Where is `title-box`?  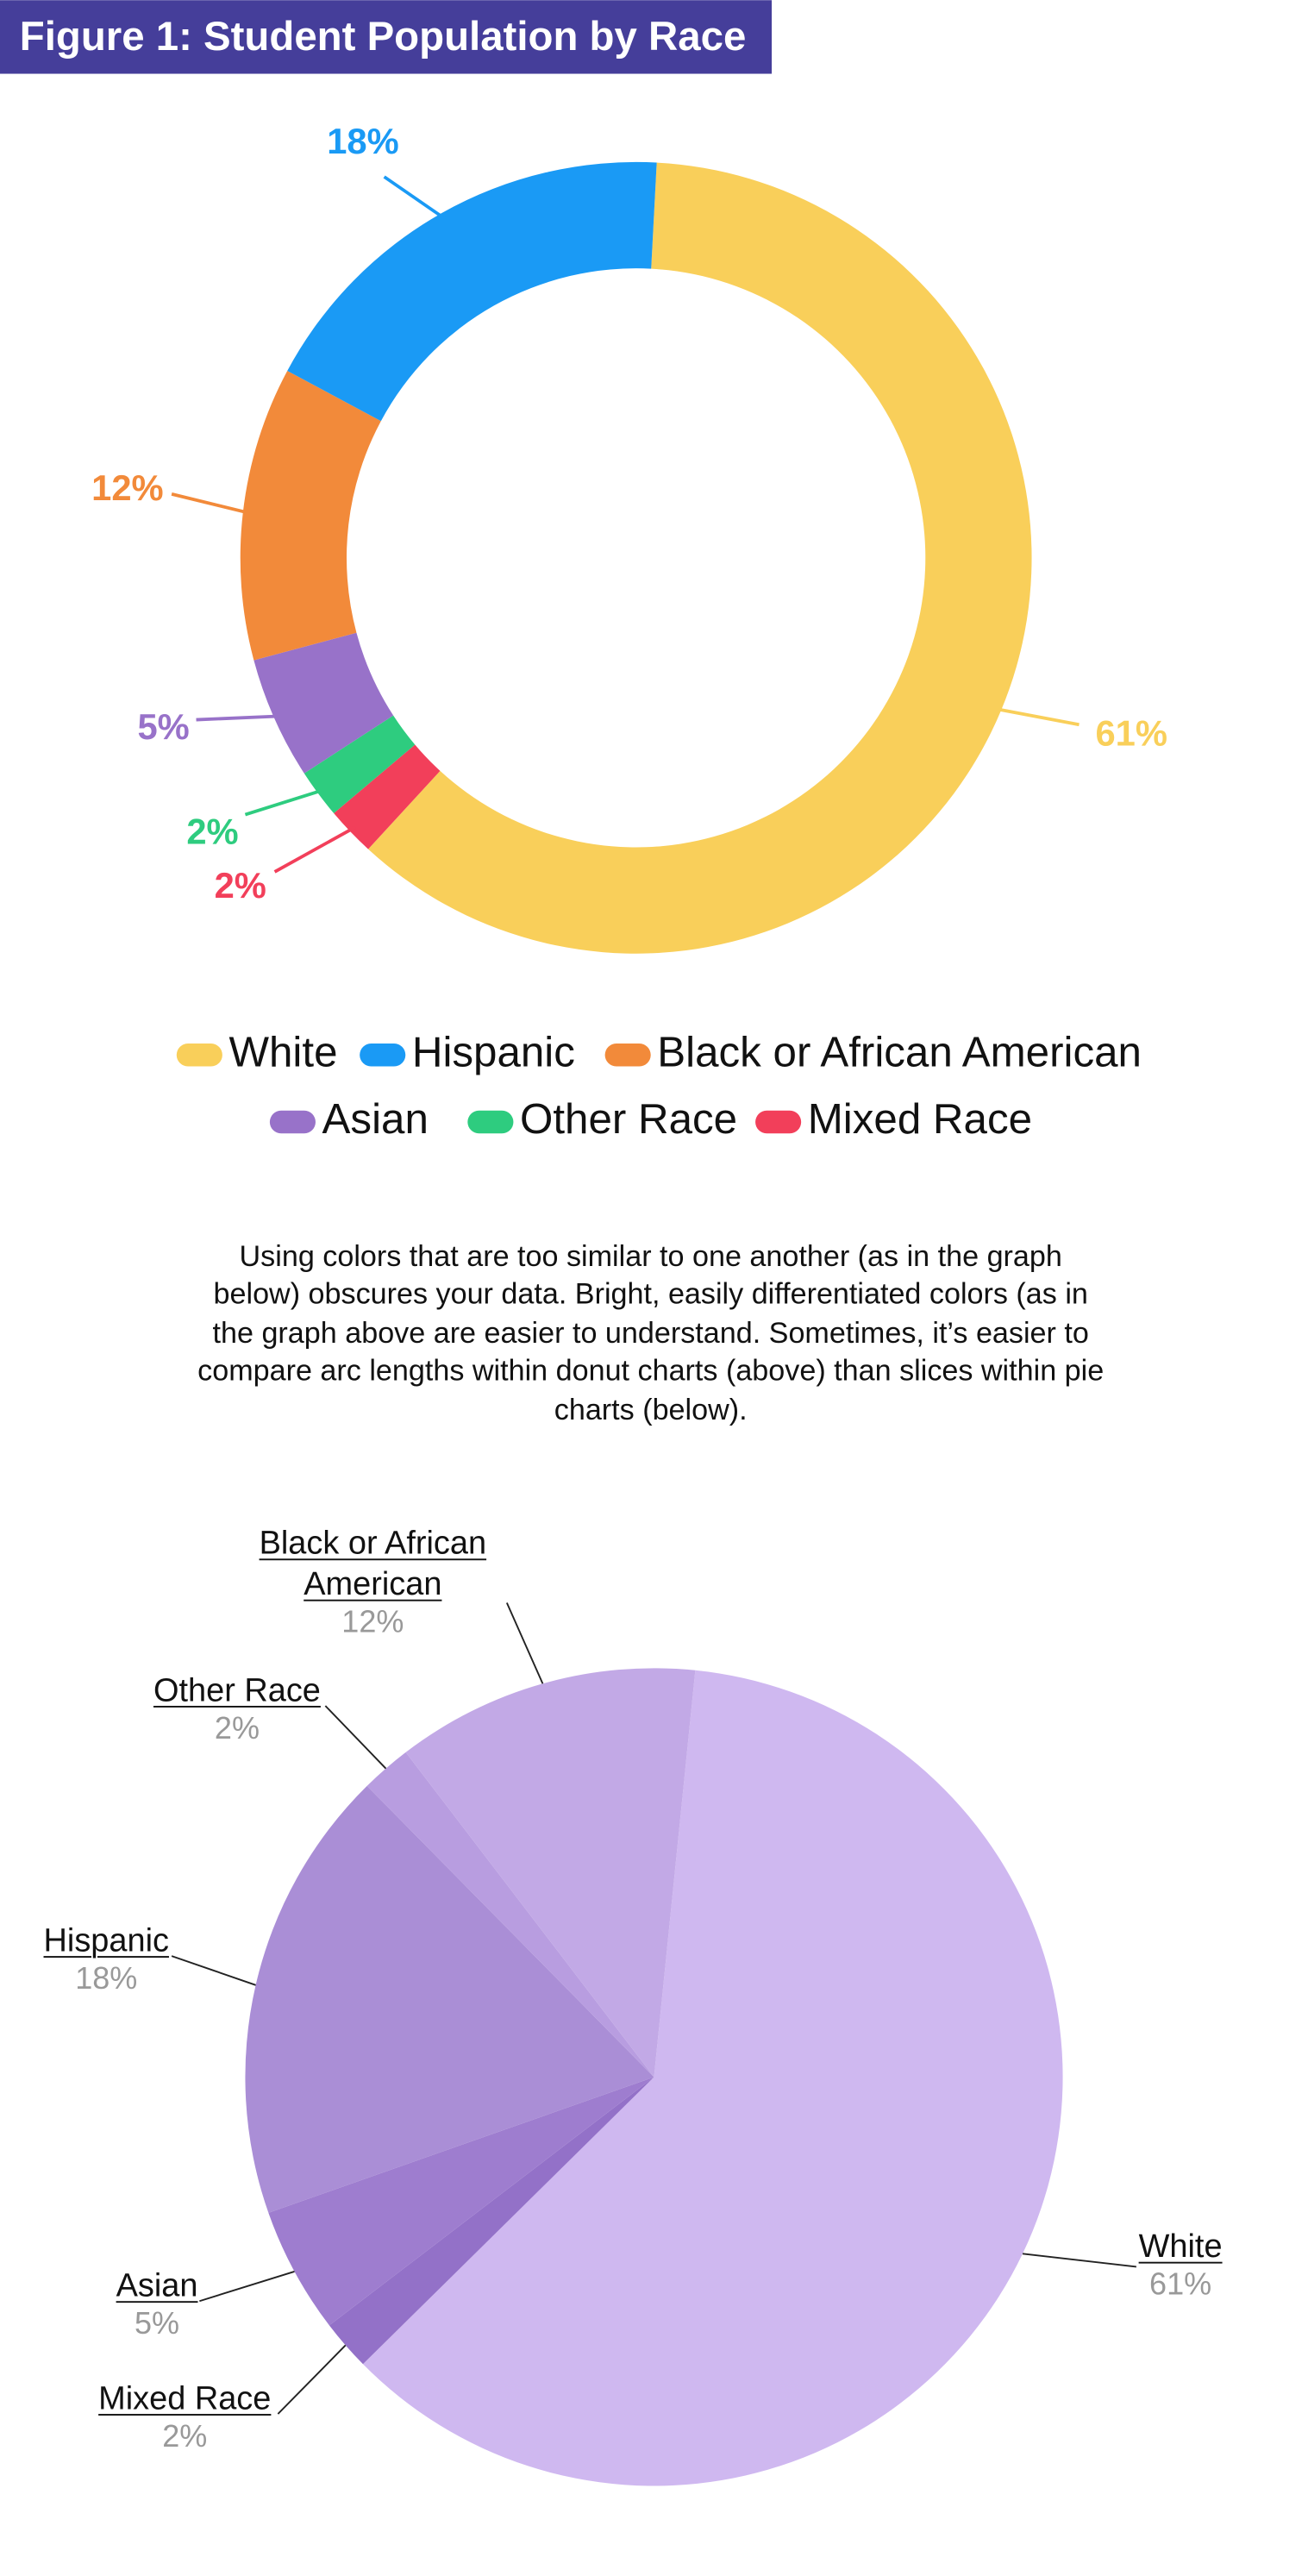 title-box is located at coordinates (386, 37).